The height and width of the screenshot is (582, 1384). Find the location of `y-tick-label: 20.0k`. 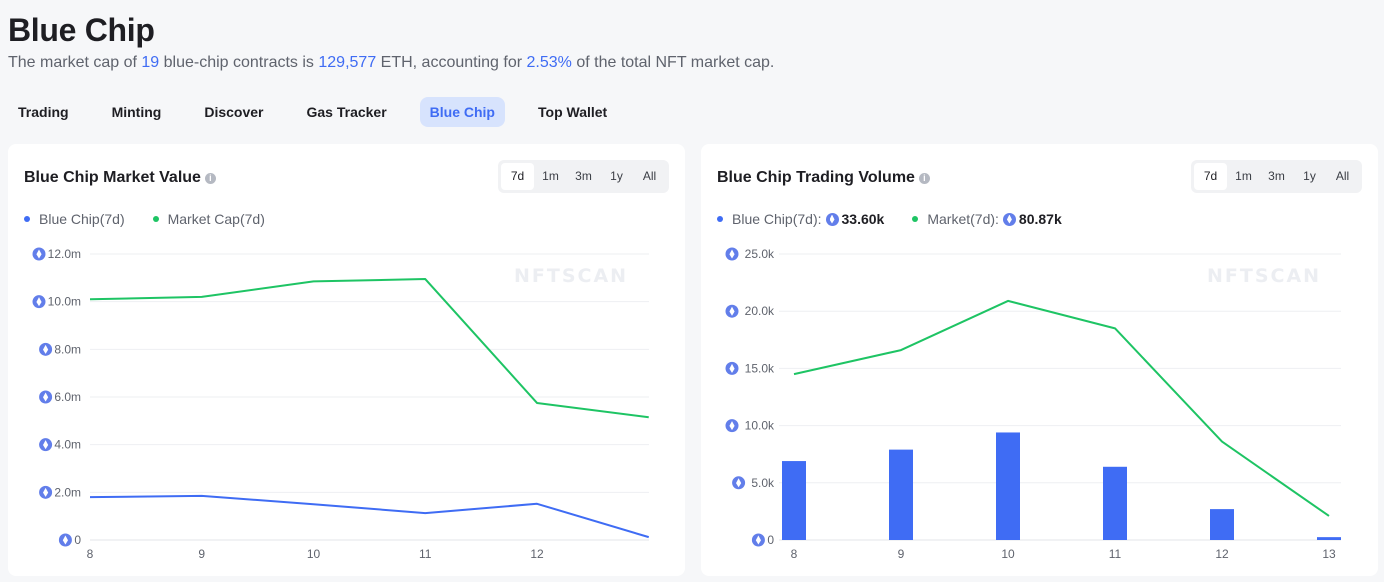

y-tick-label: 20.0k is located at coordinates (760, 311).